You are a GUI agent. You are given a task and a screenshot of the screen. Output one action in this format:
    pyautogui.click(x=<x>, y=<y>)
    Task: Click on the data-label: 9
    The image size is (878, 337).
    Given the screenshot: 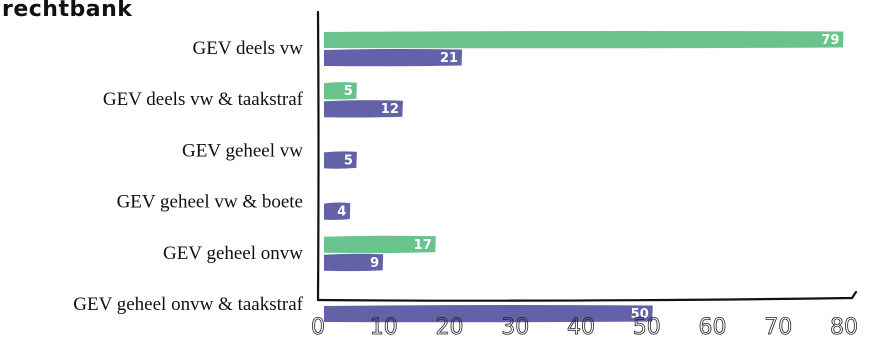 What is the action you would take?
    pyautogui.click(x=374, y=263)
    